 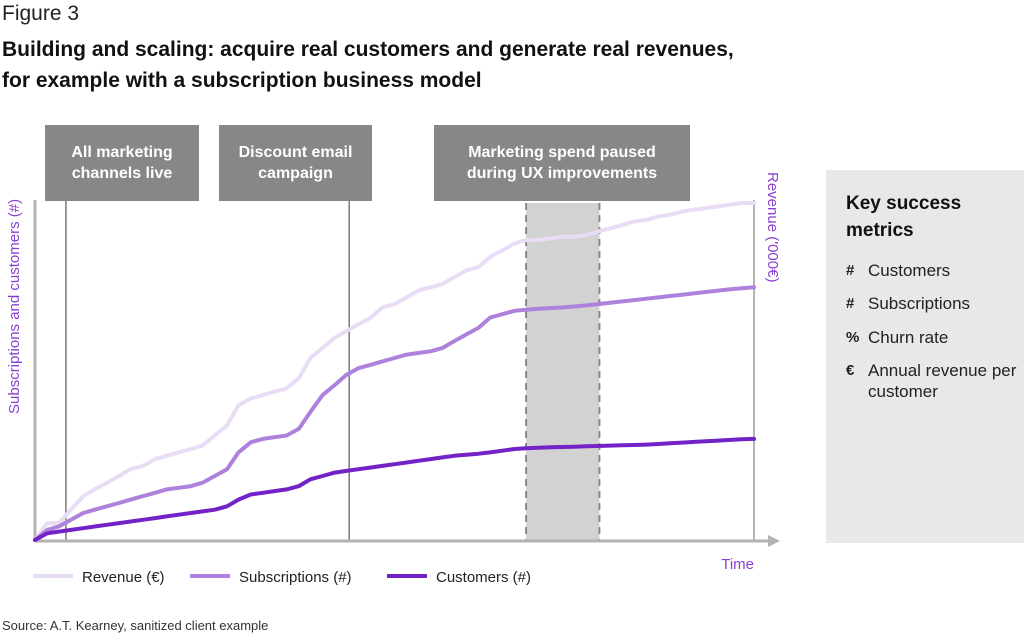 I want to click on annotation-text: during UX improvements, so click(x=562, y=173).